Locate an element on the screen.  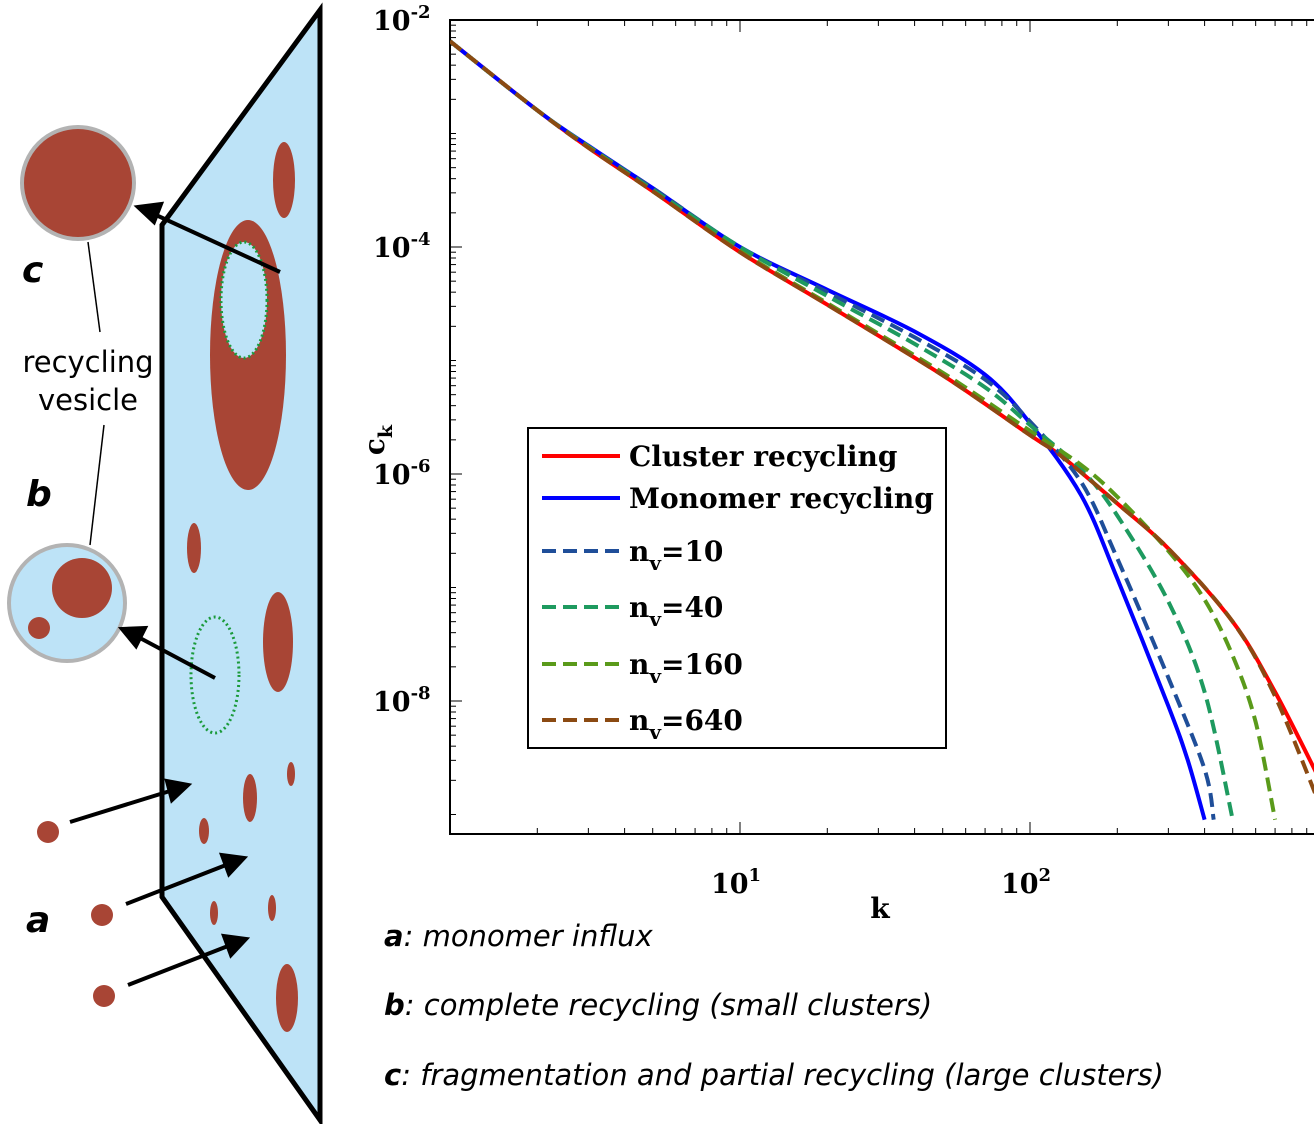
caption-text: : complete recycling (small clusters) is located at coordinates (668, 1005).